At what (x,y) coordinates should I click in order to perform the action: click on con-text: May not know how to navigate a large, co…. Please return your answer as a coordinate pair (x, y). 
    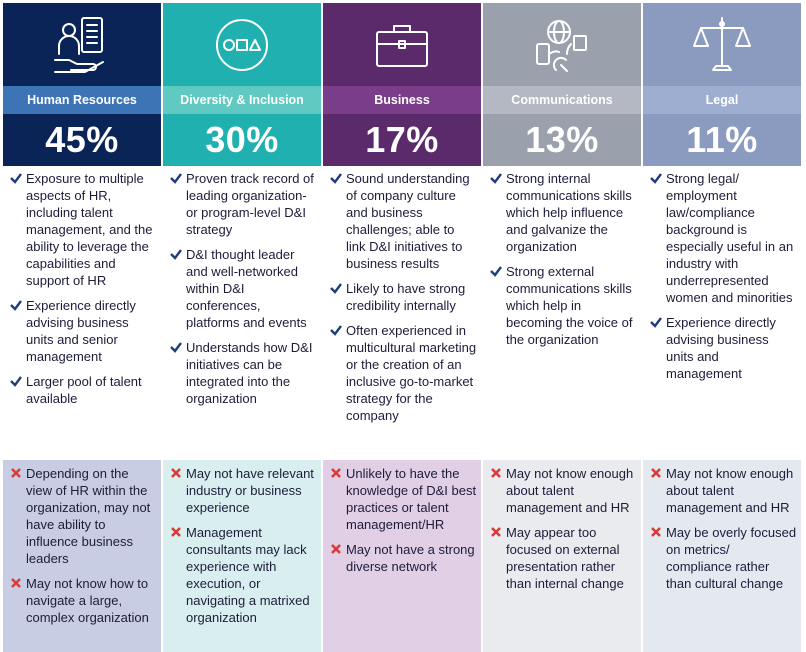
    Looking at the image, I should click on (87, 600).